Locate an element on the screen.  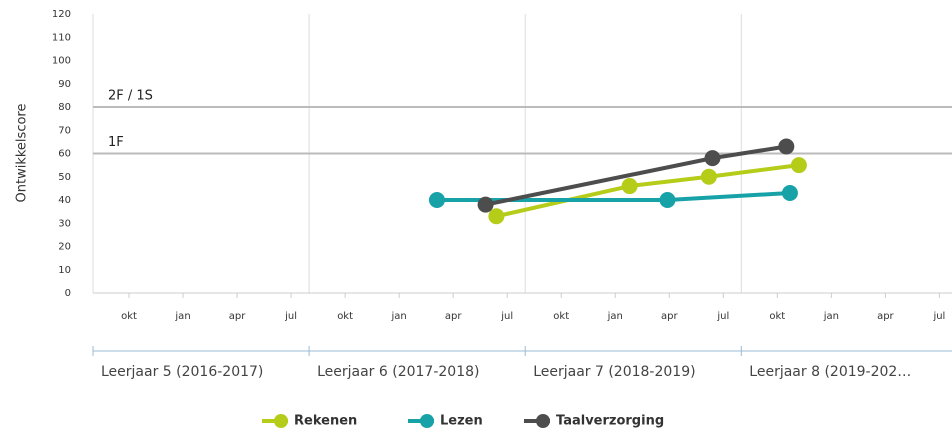
y-tick-label: 10 is located at coordinates (64, 270).